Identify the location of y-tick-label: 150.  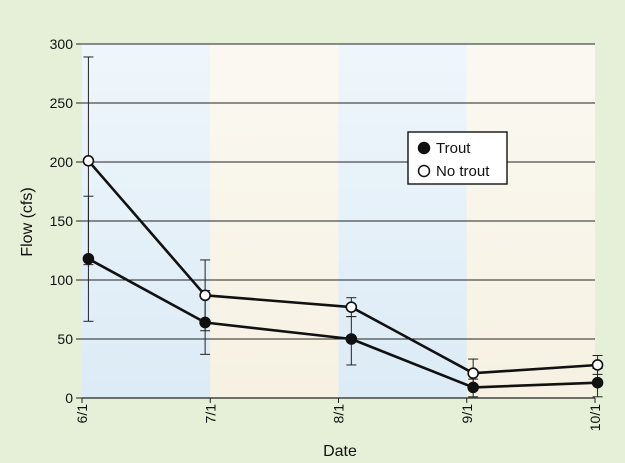
(62, 221).